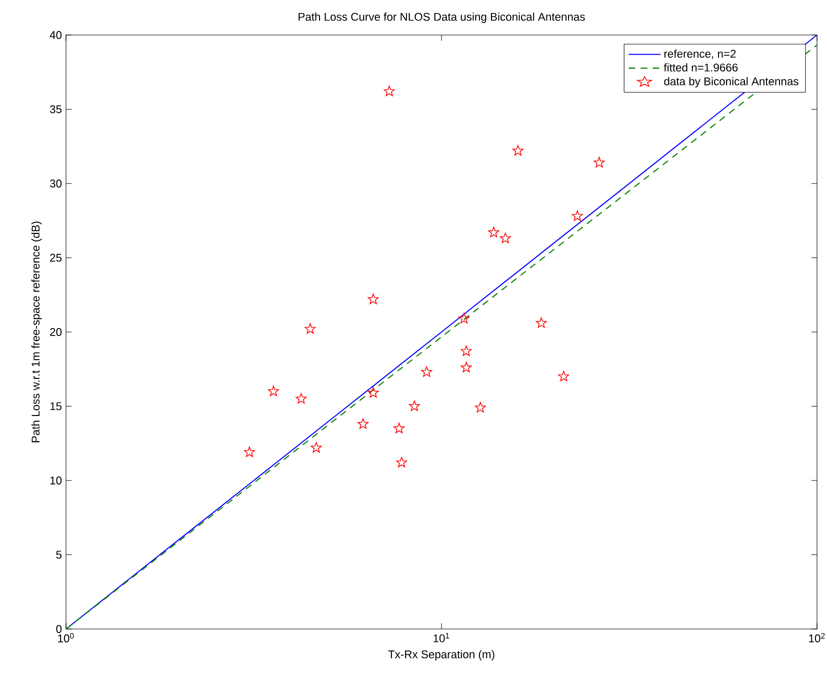  Describe the element at coordinates (56, 480) in the screenshot. I see `y-tick-label: 10` at that location.